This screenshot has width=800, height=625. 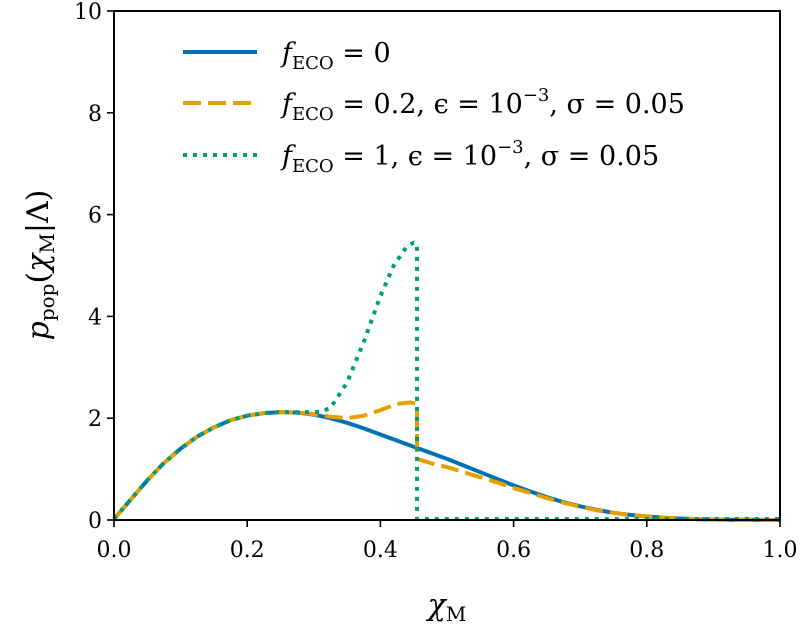 What do you see at coordinates (513, 550) in the screenshot?
I see `x-tick-label: 0.6` at bounding box center [513, 550].